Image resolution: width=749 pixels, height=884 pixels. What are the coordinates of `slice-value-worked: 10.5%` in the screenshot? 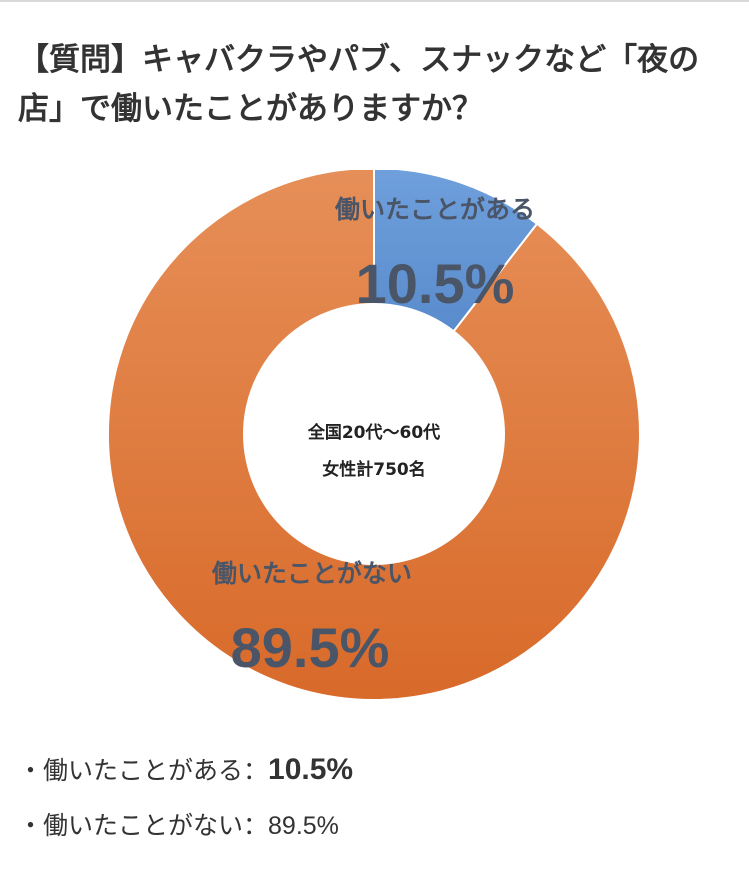 It's located at (435, 283).